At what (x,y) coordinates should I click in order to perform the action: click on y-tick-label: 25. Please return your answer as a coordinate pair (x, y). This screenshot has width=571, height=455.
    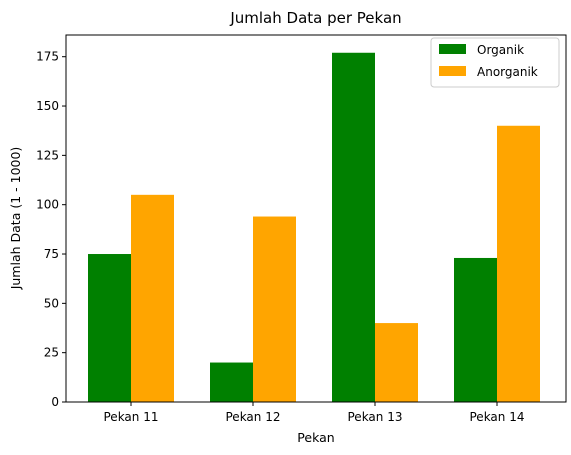
    Looking at the image, I should click on (51, 353).